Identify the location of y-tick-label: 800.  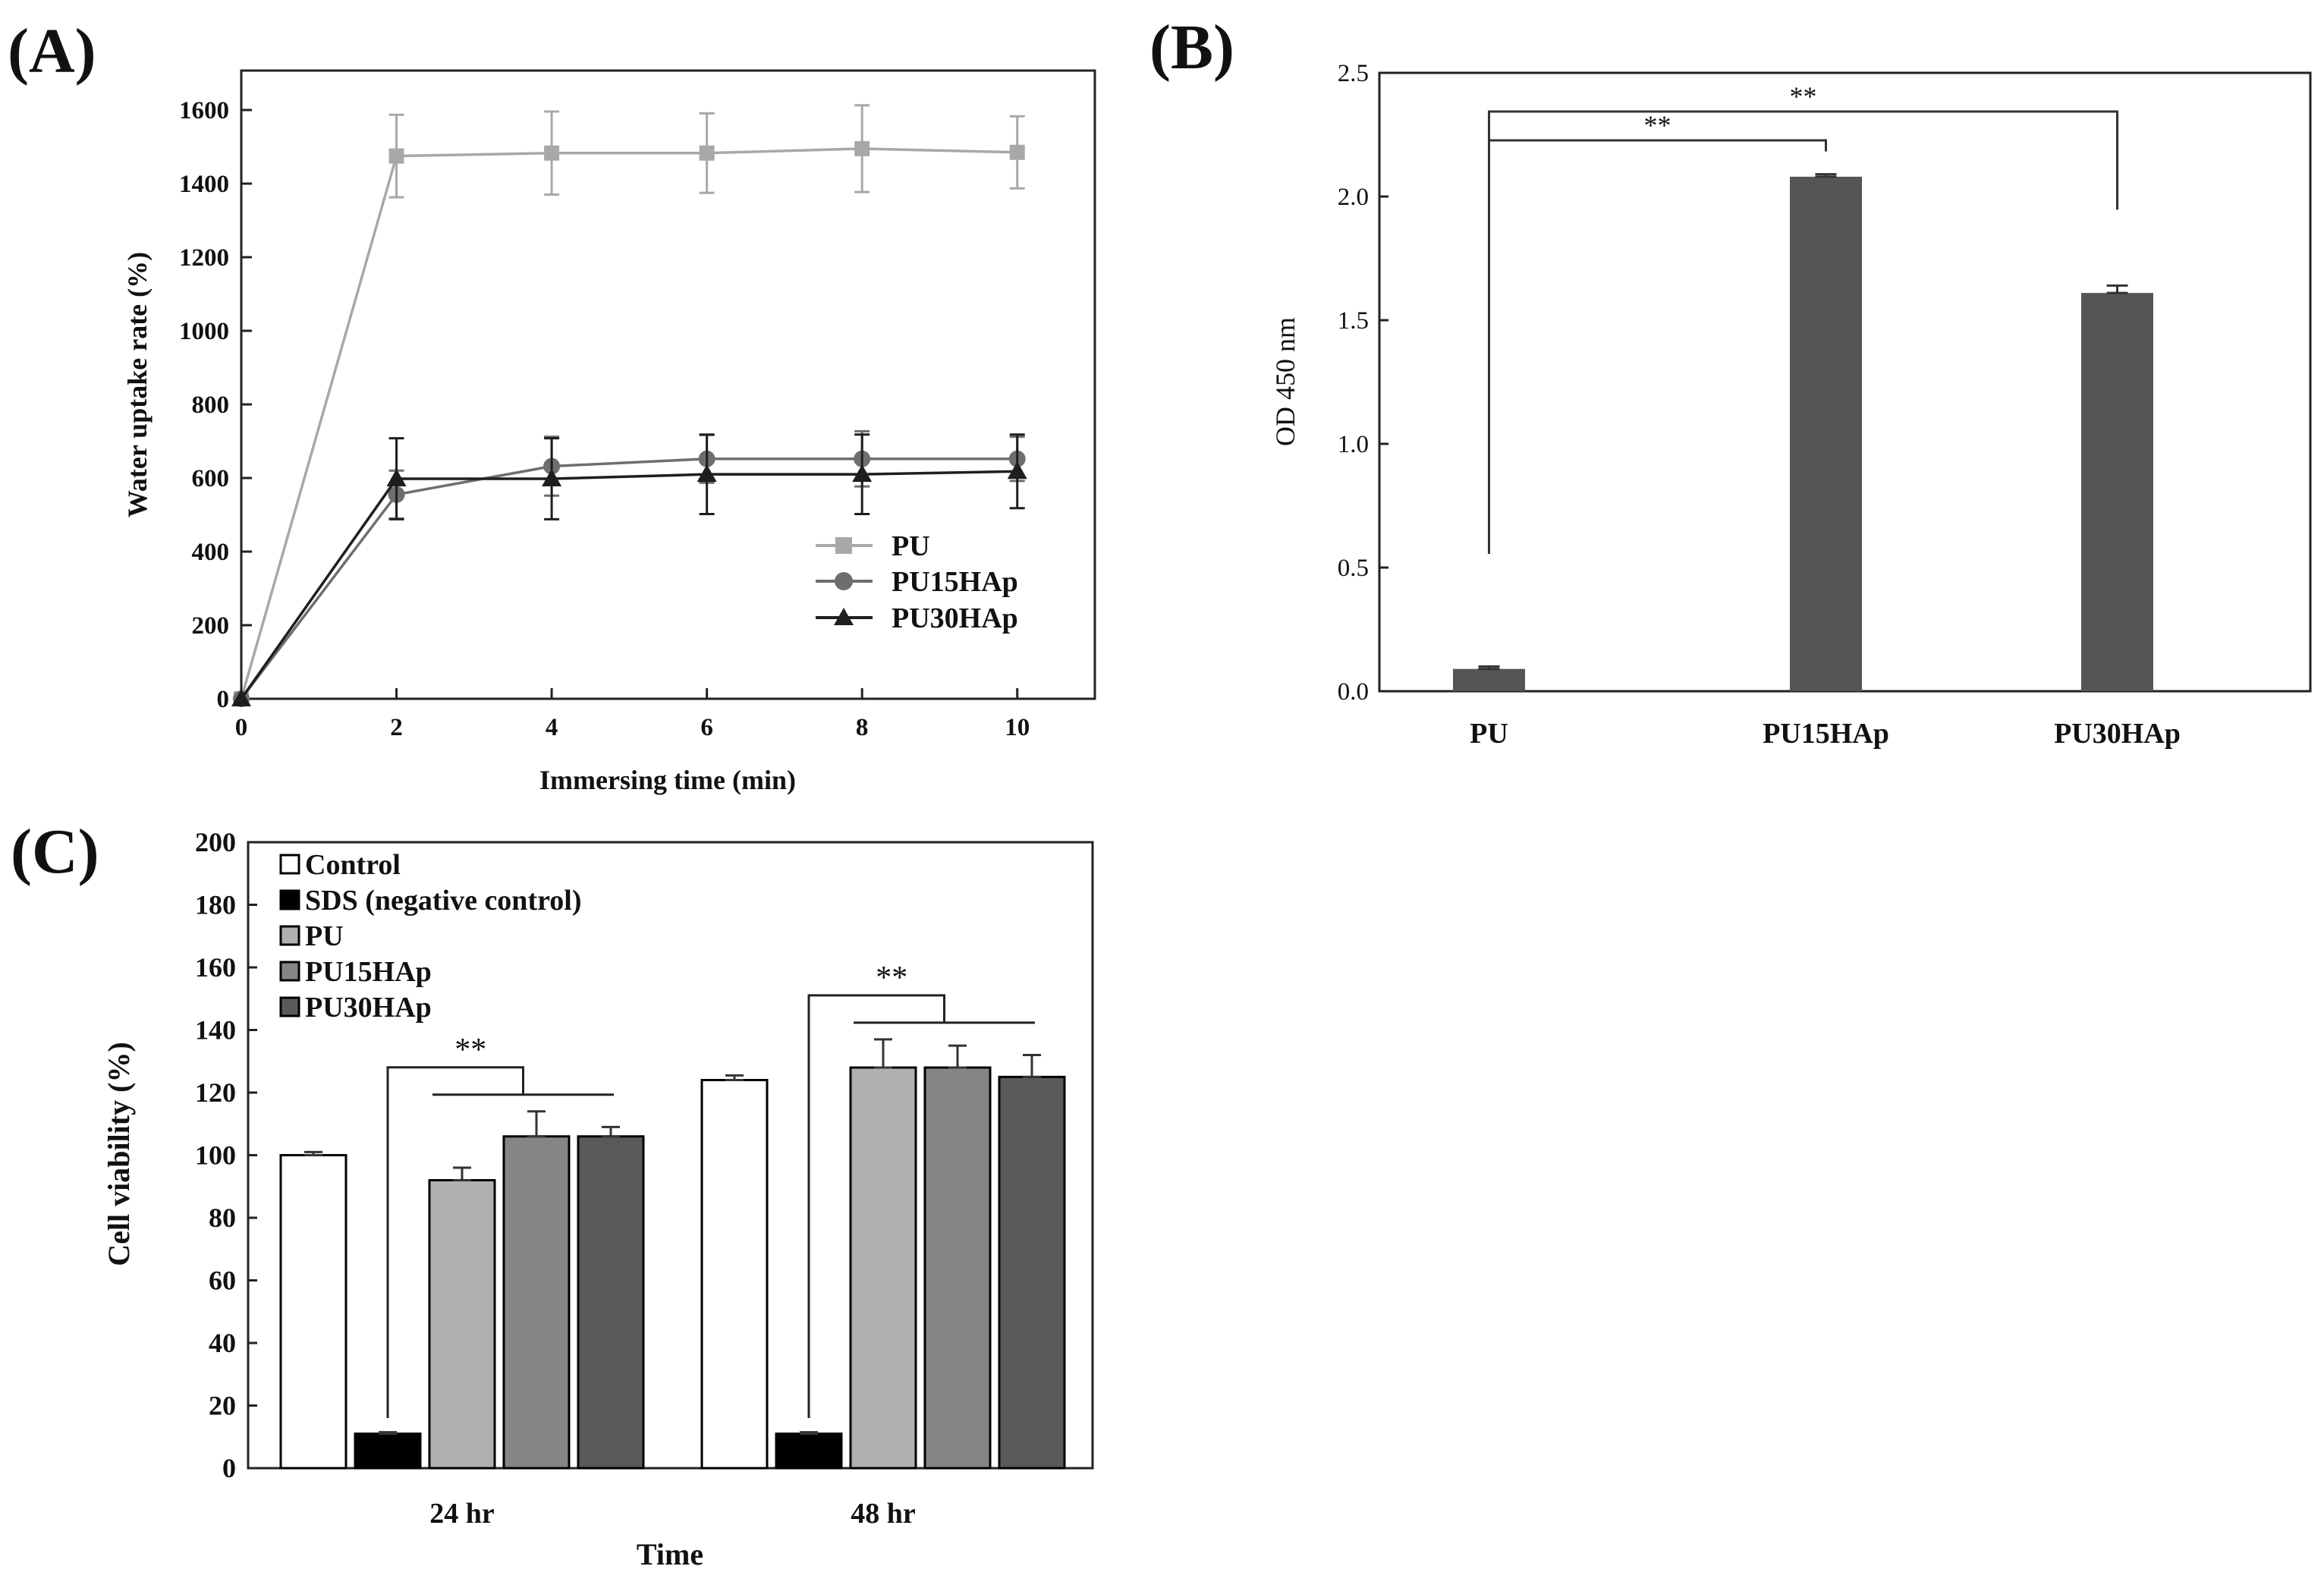
(211, 406).